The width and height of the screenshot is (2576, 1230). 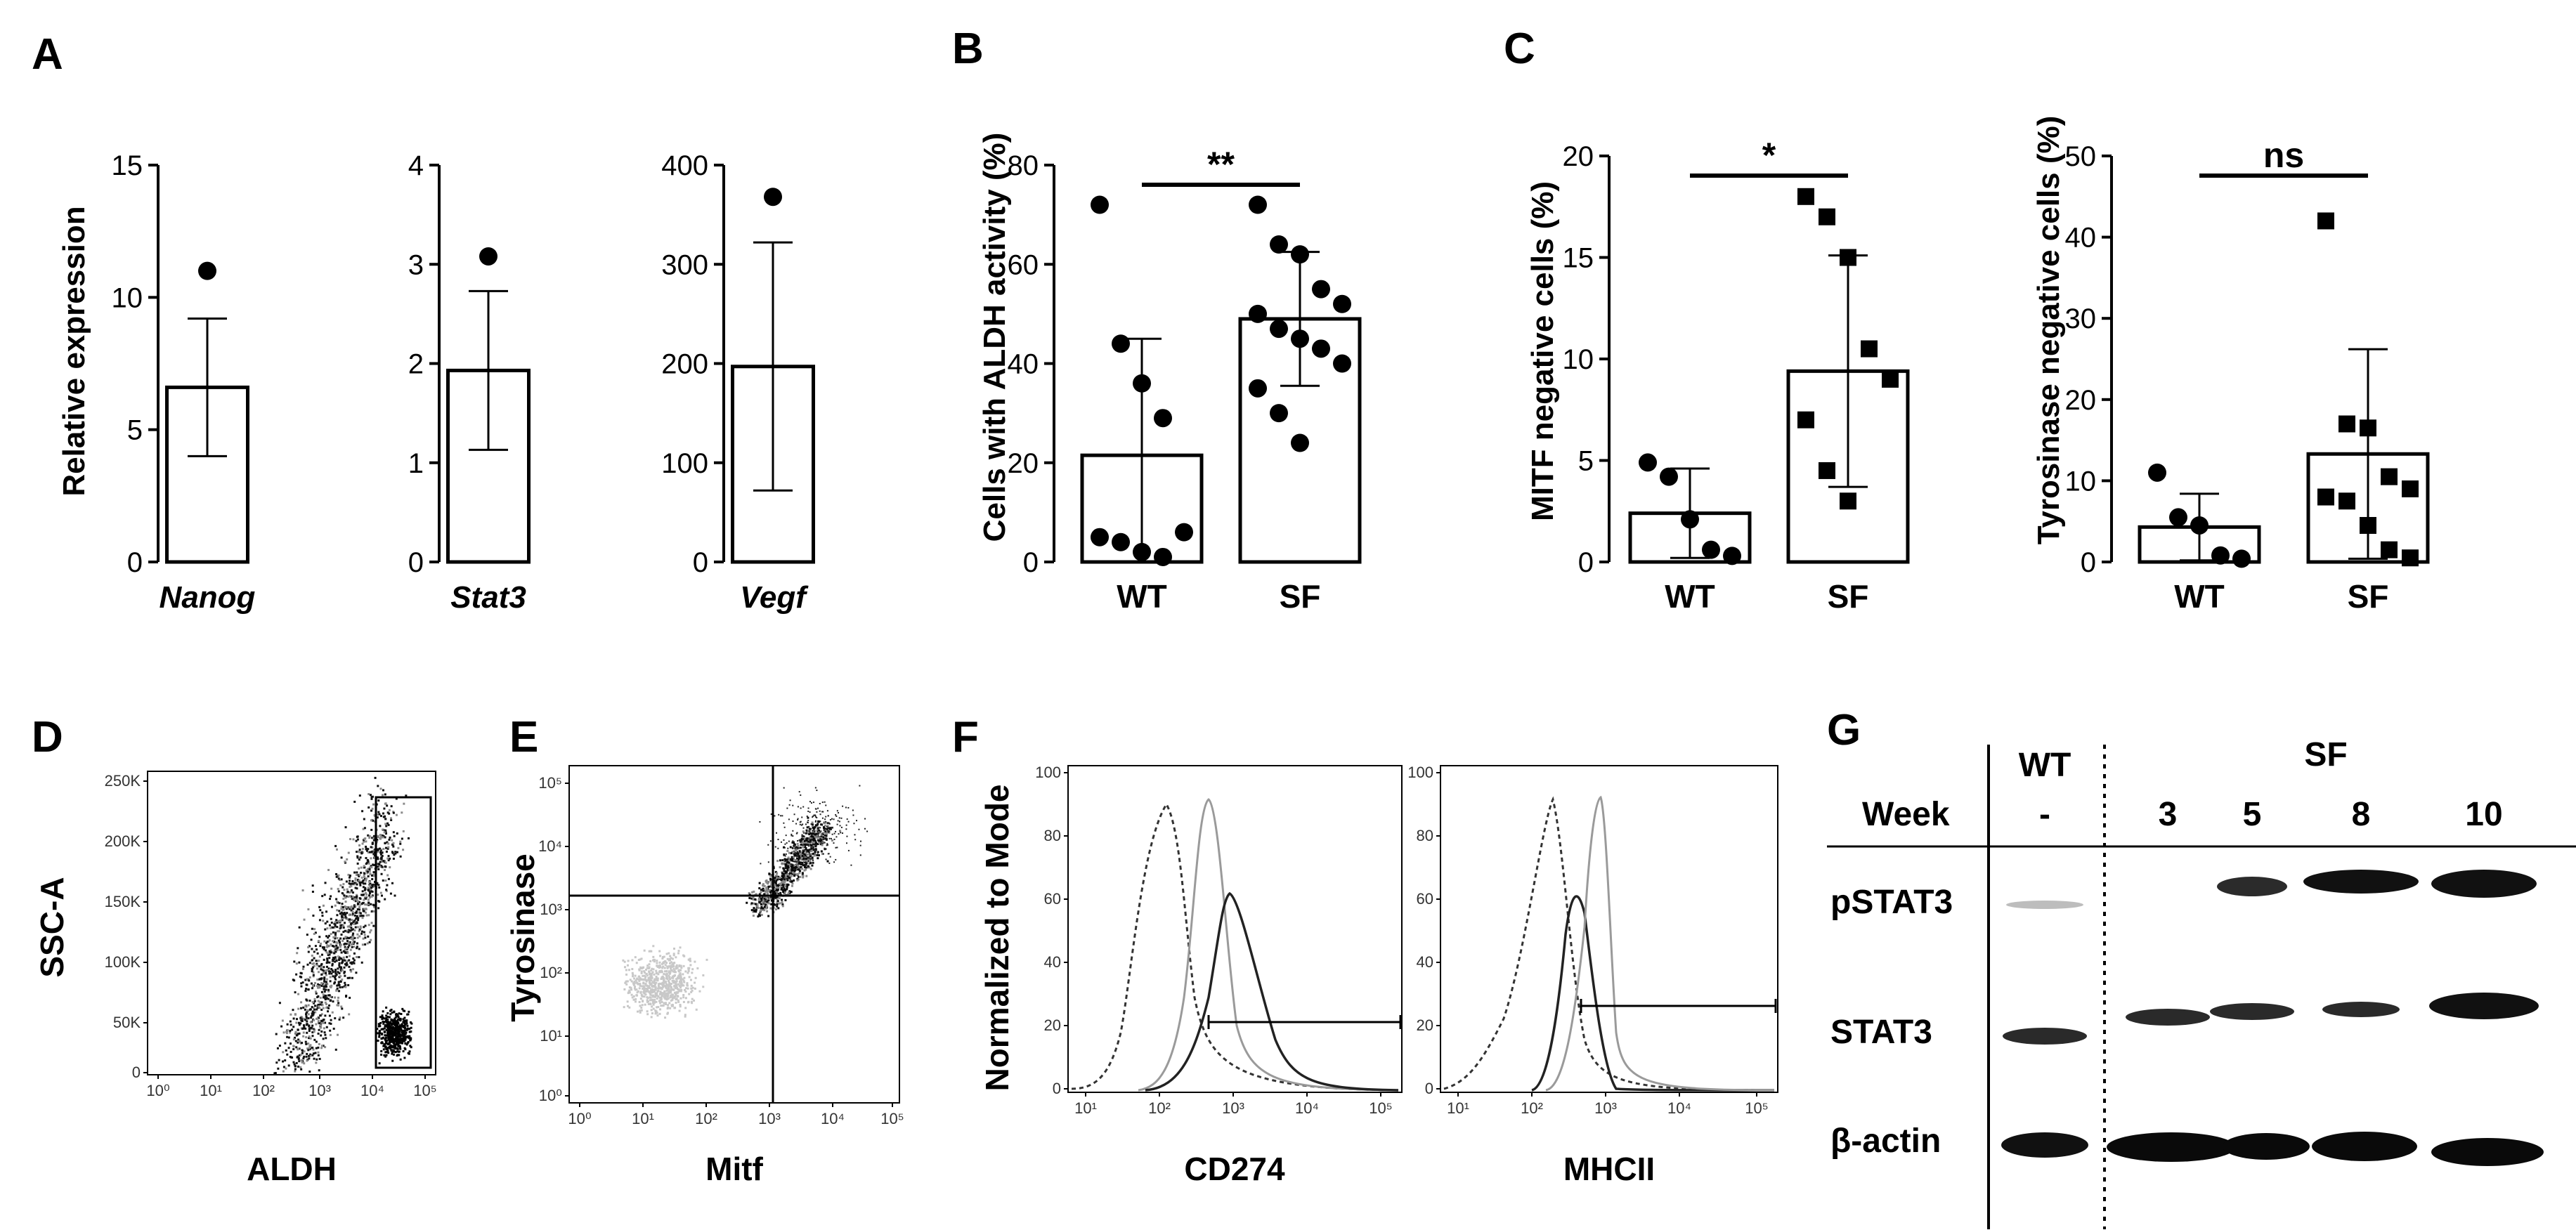 What do you see at coordinates (416, 364) in the screenshot?
I see `y-tick-label: 2` at bounding box center [416, 364].